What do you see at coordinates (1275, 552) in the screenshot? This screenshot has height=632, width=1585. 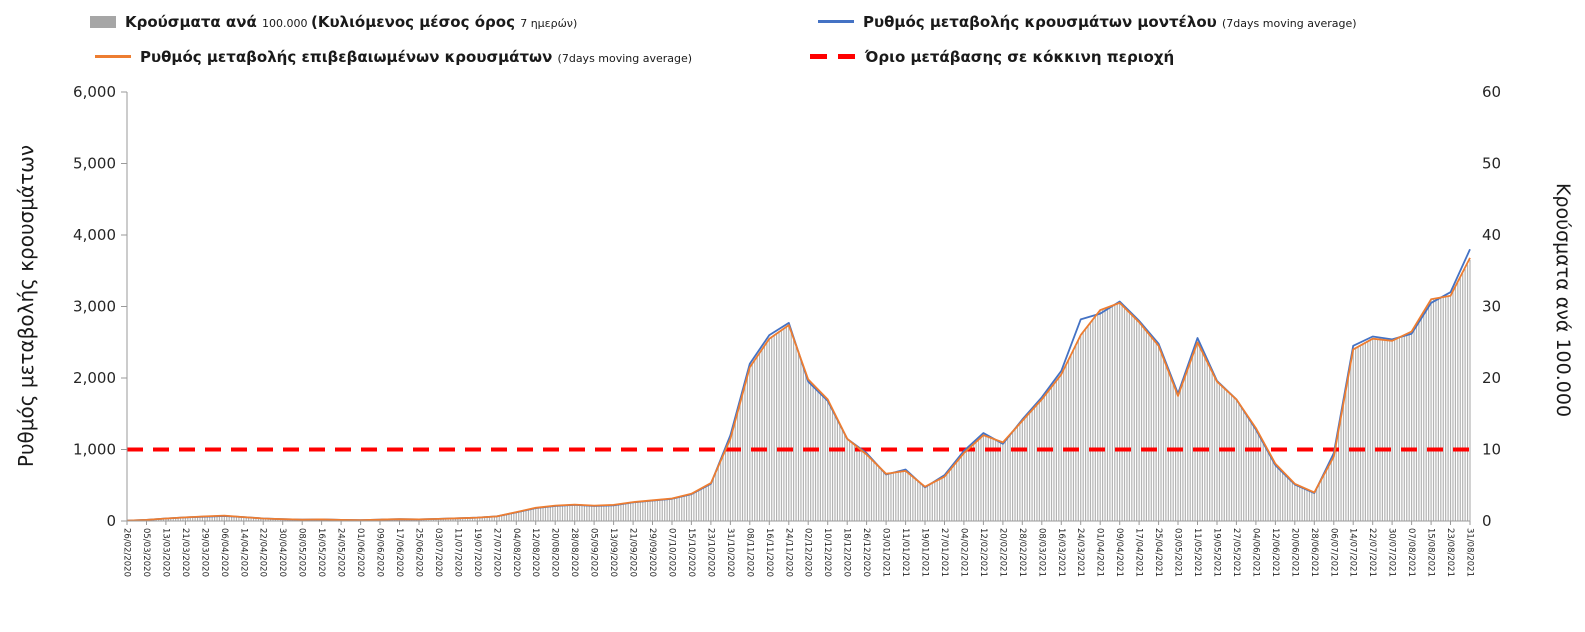 I see `svg-text: 12/06/2021` at bounding box center [1275, 552].